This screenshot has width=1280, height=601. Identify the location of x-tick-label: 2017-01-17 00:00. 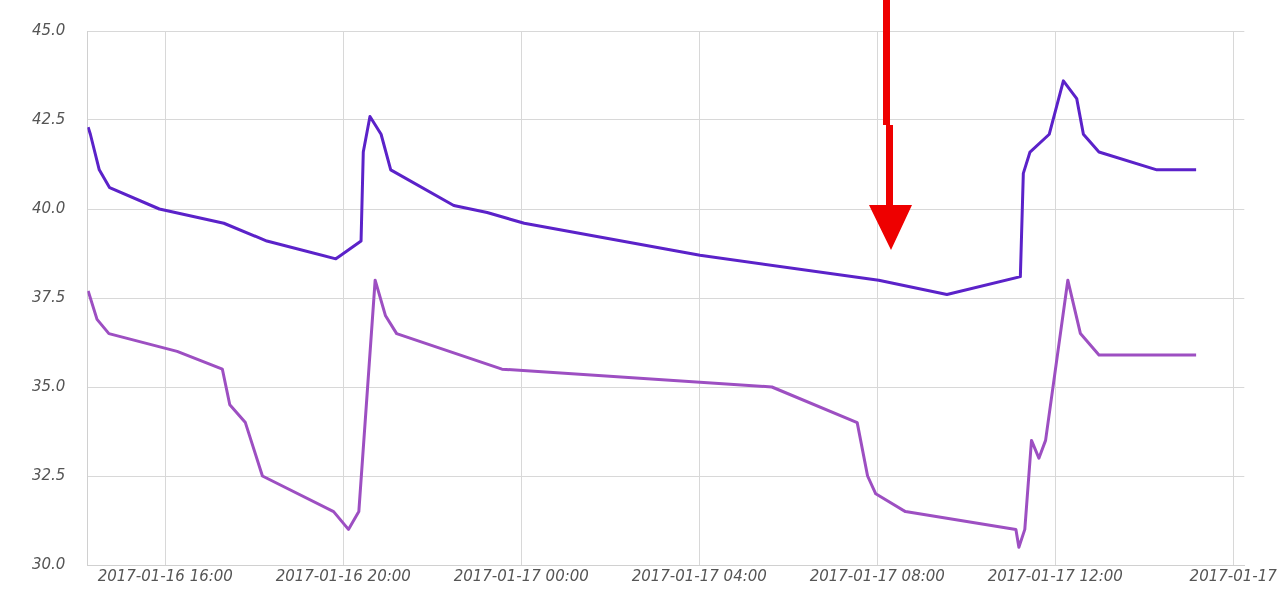
(521, 575).